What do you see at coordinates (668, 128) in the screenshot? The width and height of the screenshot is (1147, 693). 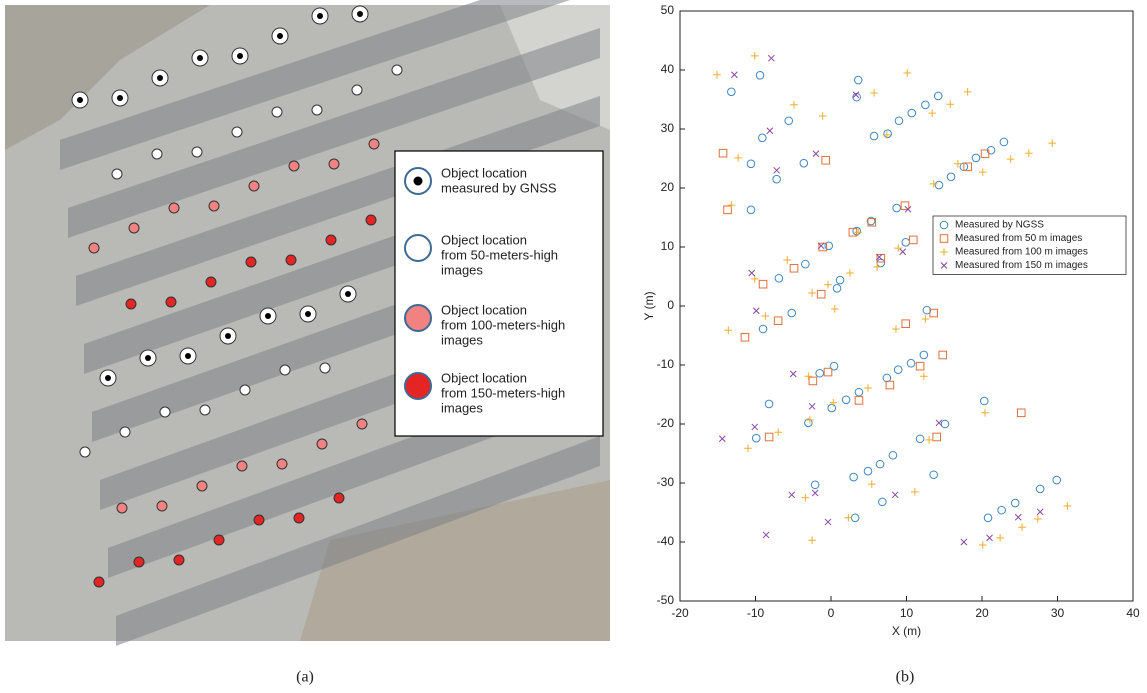 I see `y-tick-label: 30` at bounding box center [668, 128].